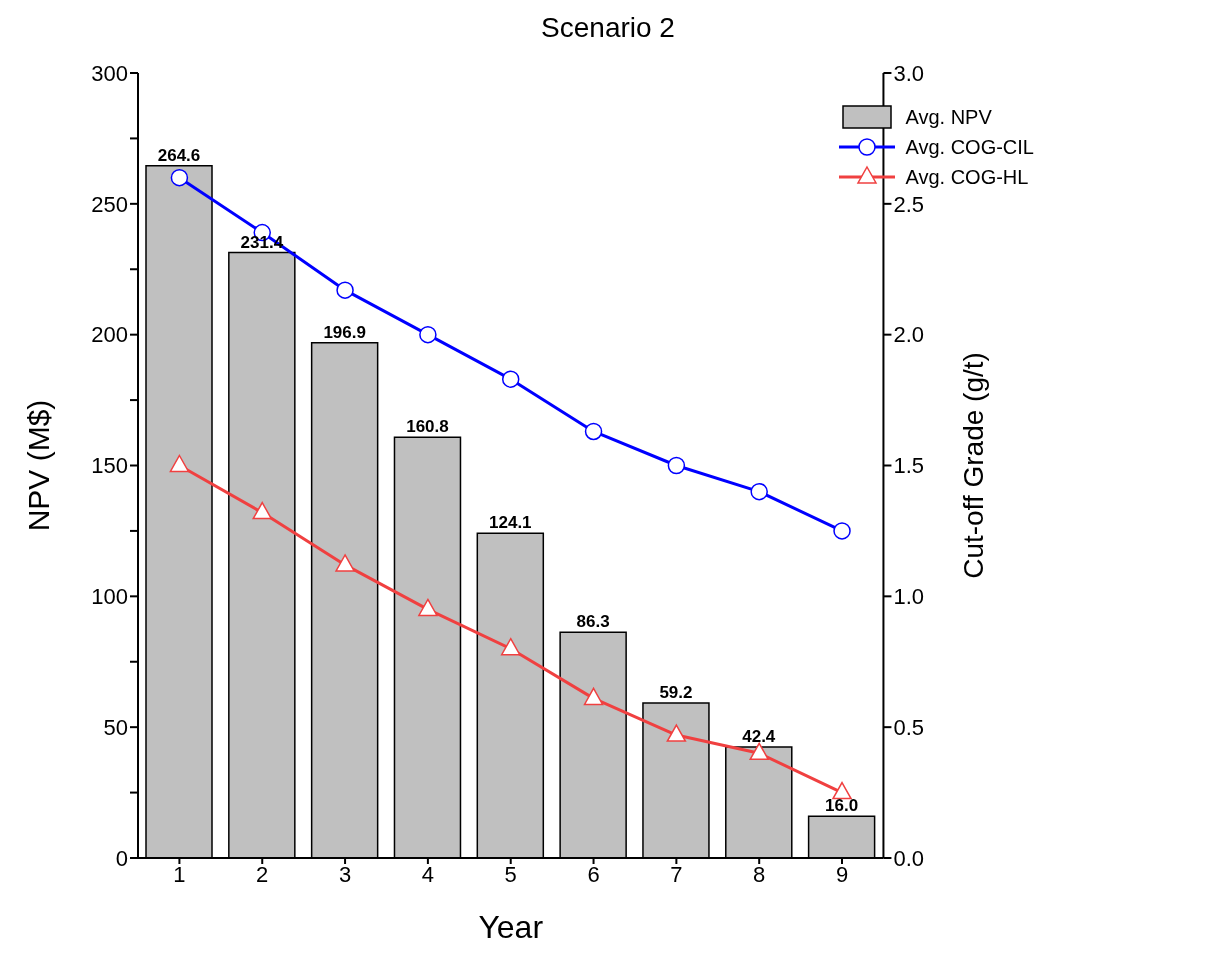  I want to click on x-tick-label: 9, so click(842, 874).